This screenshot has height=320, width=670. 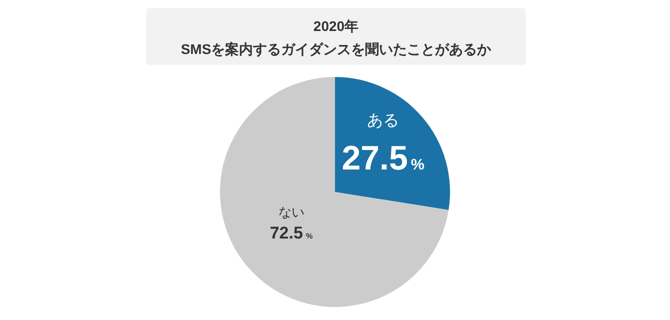 I want to click on slice-label: ある, so click(x=383, y=121).